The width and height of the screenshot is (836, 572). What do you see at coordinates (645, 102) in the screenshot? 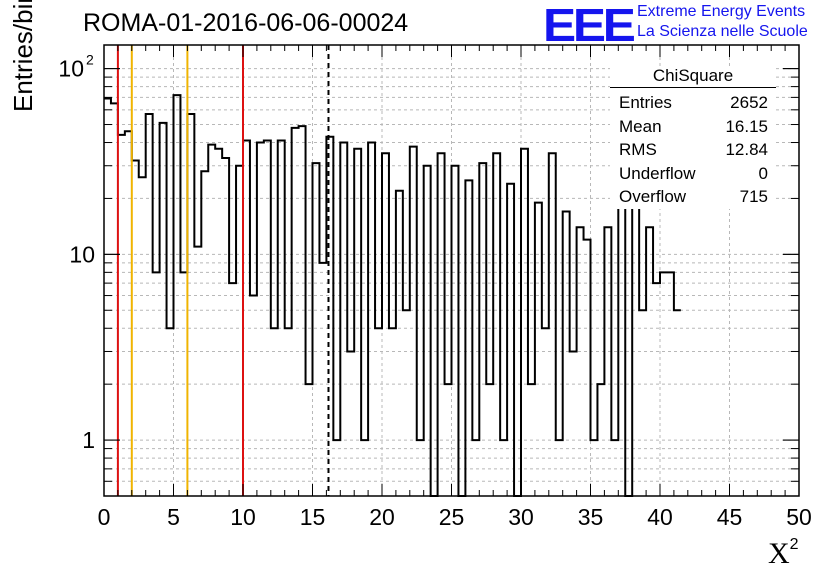
I see `stats-label: Entries` at bounding box center [645, 102].